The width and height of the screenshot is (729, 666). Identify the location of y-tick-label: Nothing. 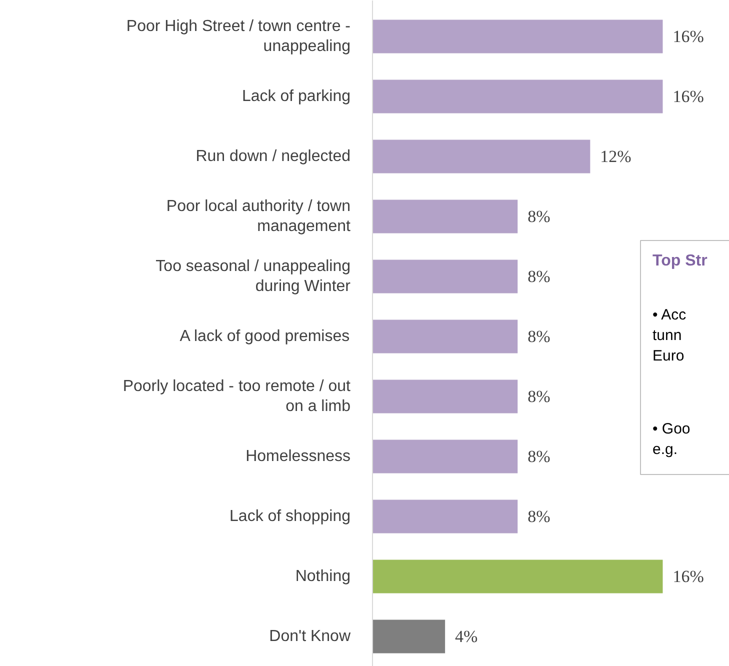
(323, 576).